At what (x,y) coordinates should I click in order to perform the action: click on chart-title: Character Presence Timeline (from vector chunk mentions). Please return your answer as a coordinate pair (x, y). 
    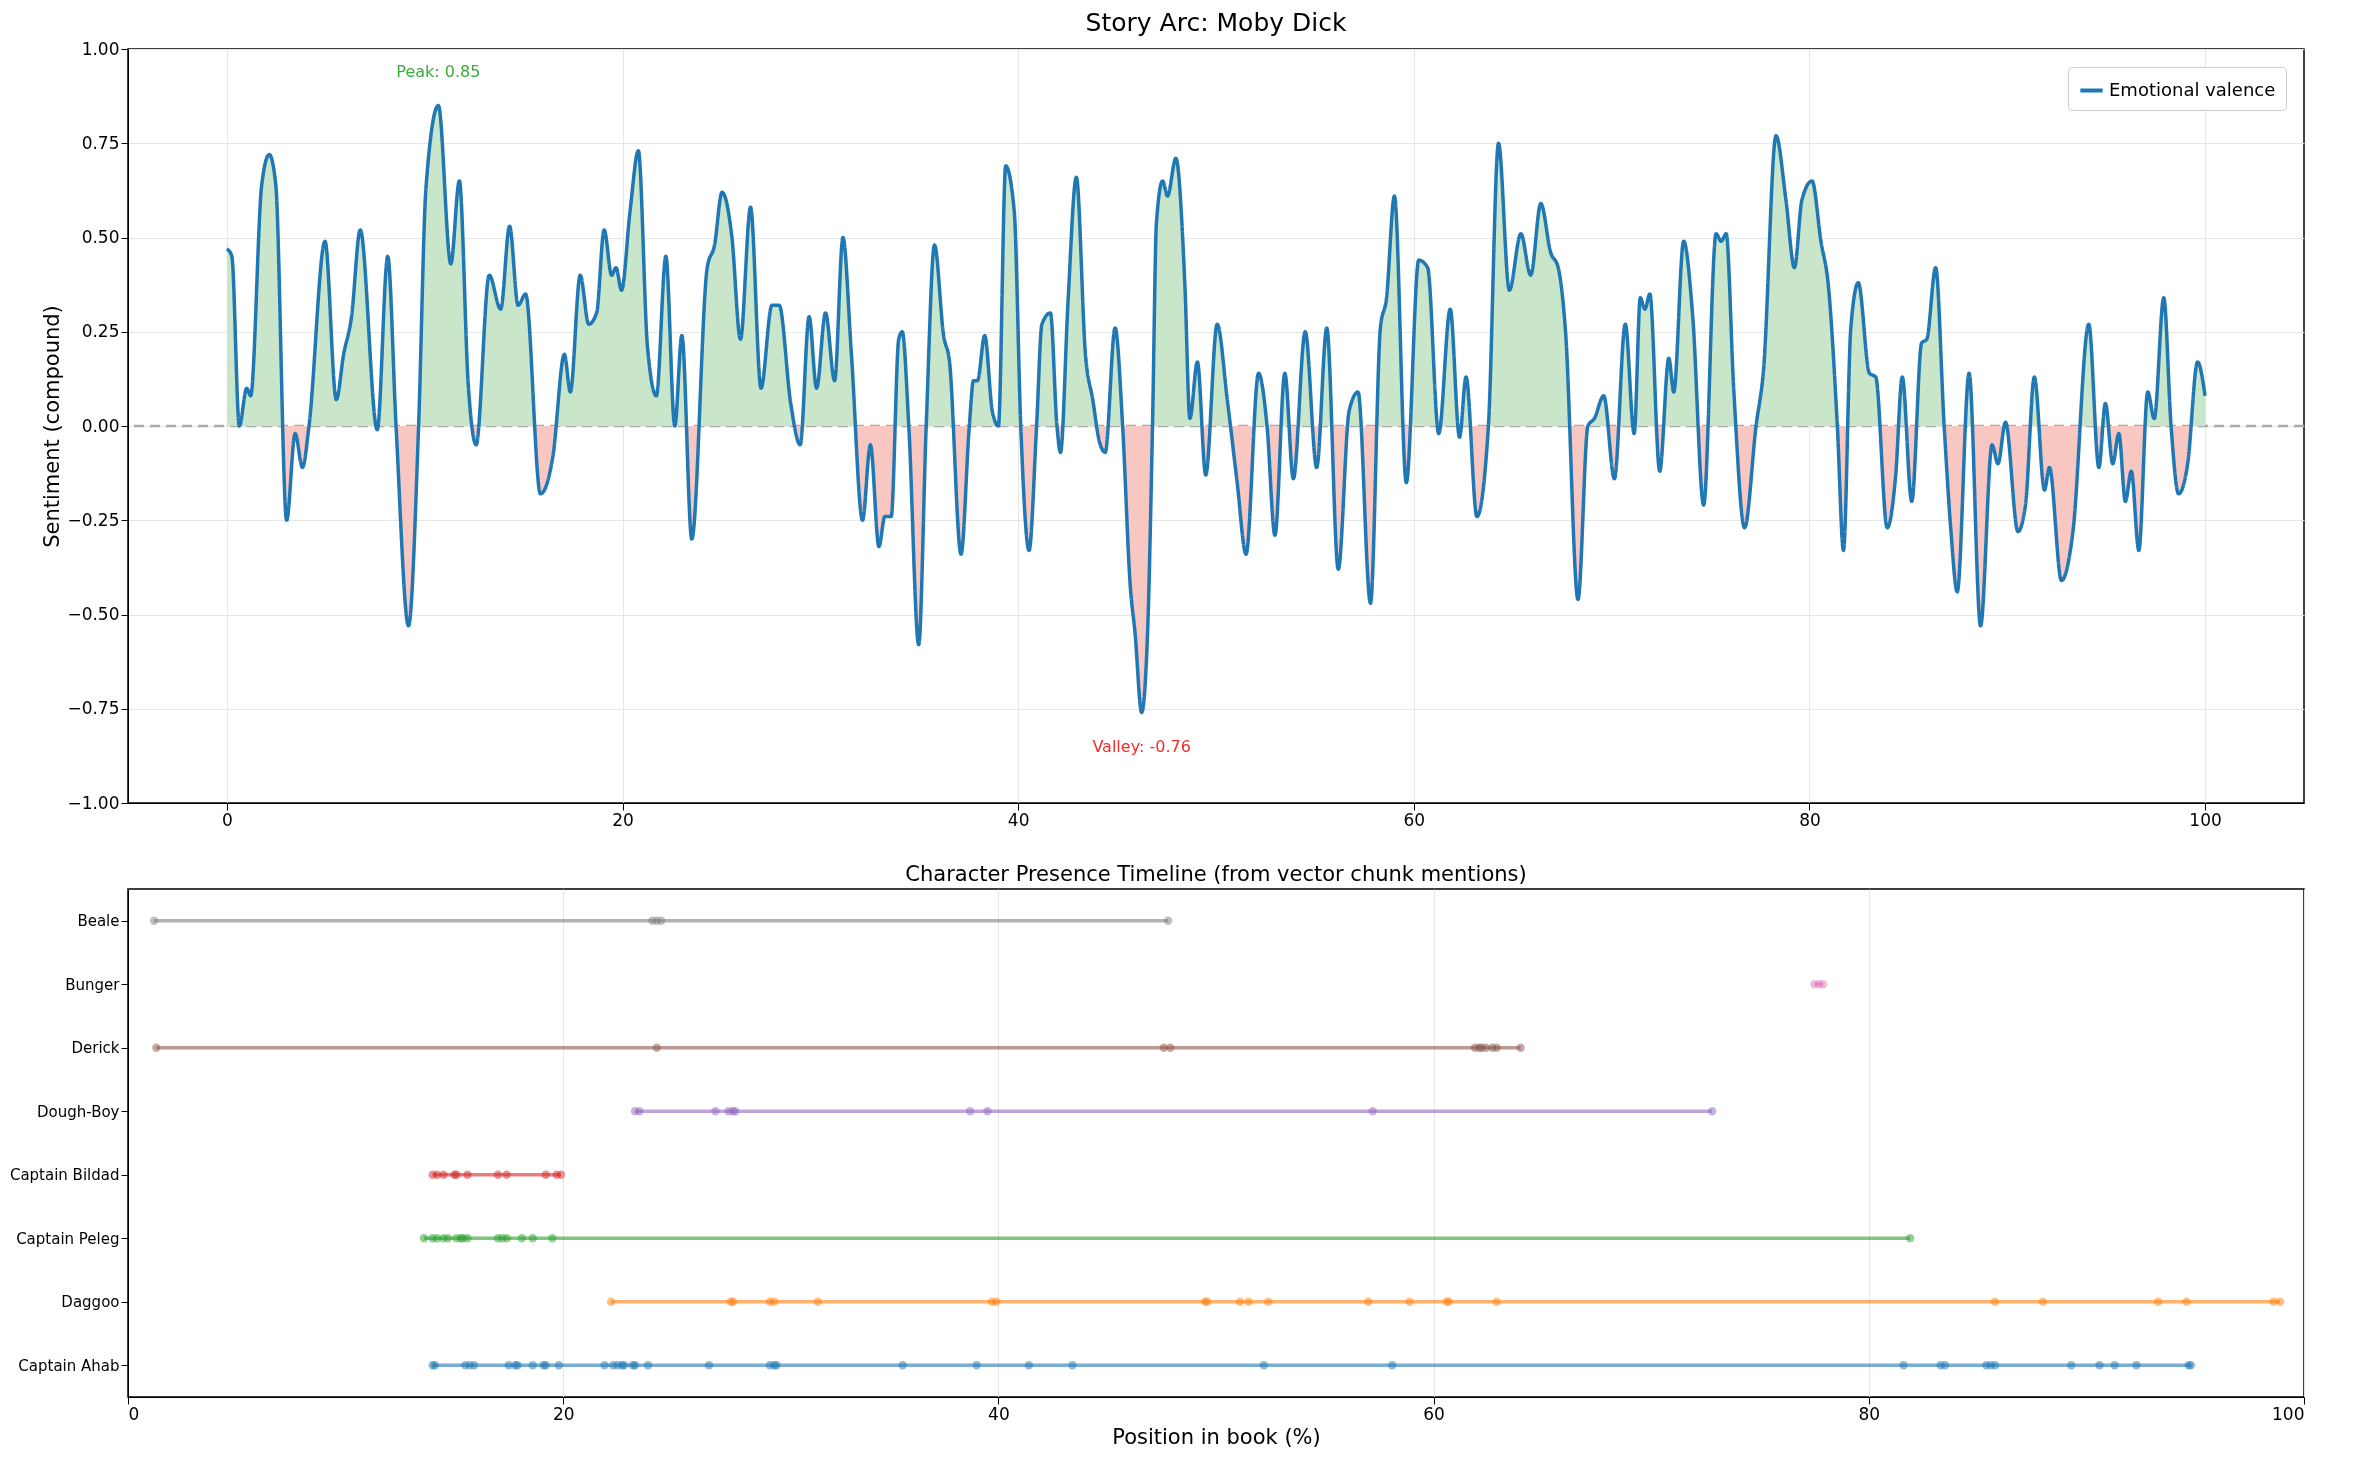
    Looking at the image, I should click on (1216, 874).